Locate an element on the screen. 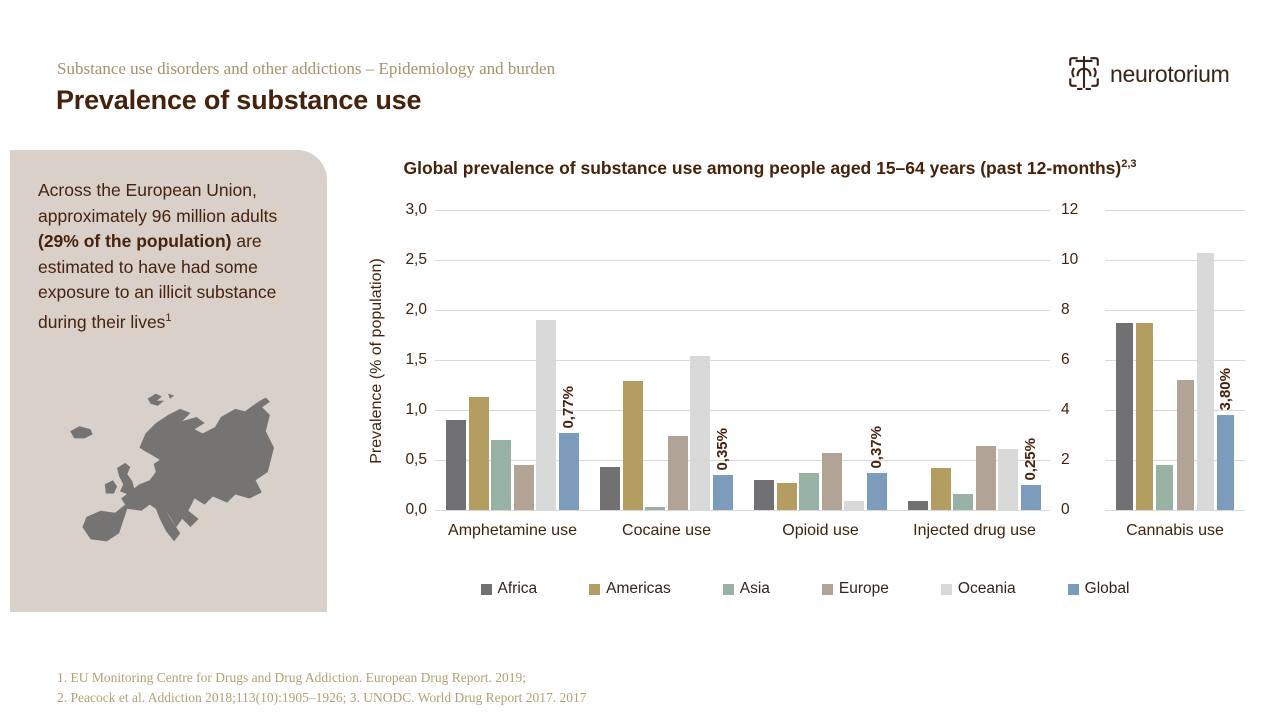 This screenshot has height=720, width=1280. legend-item-europe: Europe is located at coordinates (855, 589).